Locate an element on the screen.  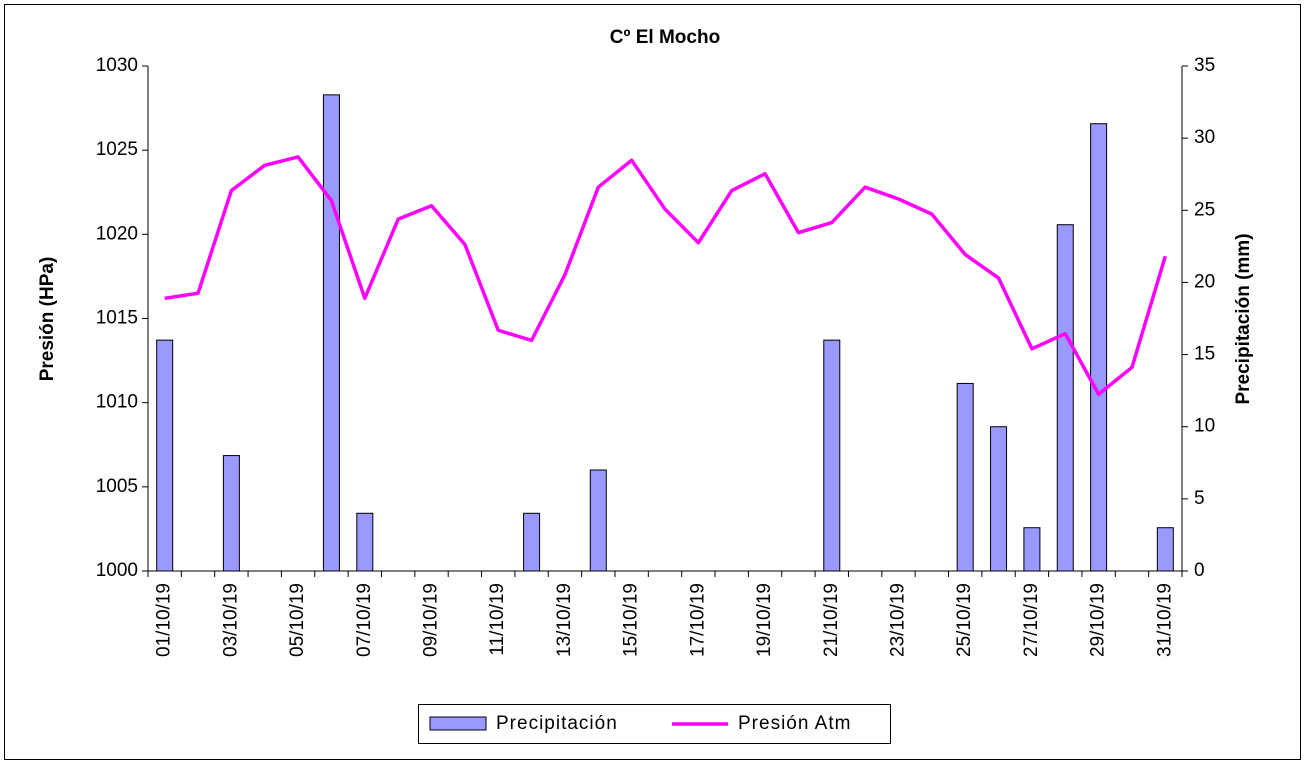
y2-tick-label: 5 is located at coordinates (1199, 498).